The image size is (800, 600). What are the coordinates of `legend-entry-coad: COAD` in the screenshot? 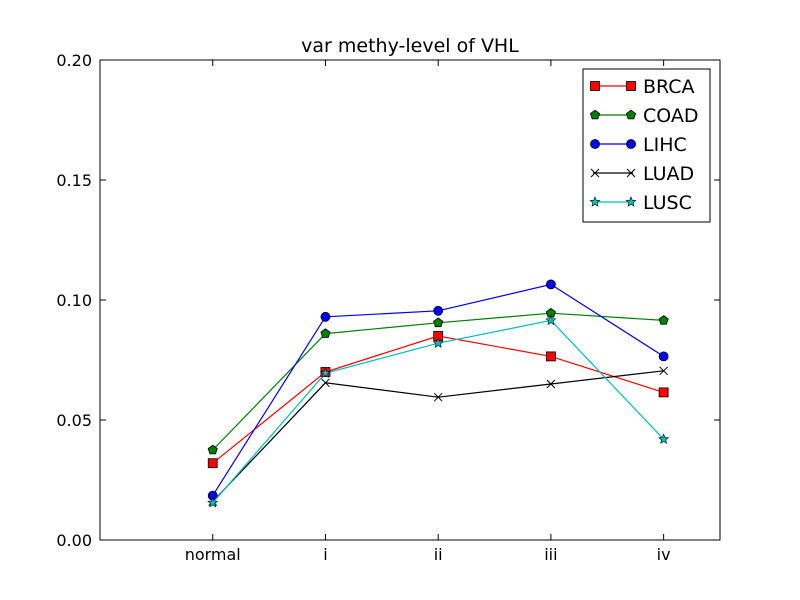 It's located at (644, 116).